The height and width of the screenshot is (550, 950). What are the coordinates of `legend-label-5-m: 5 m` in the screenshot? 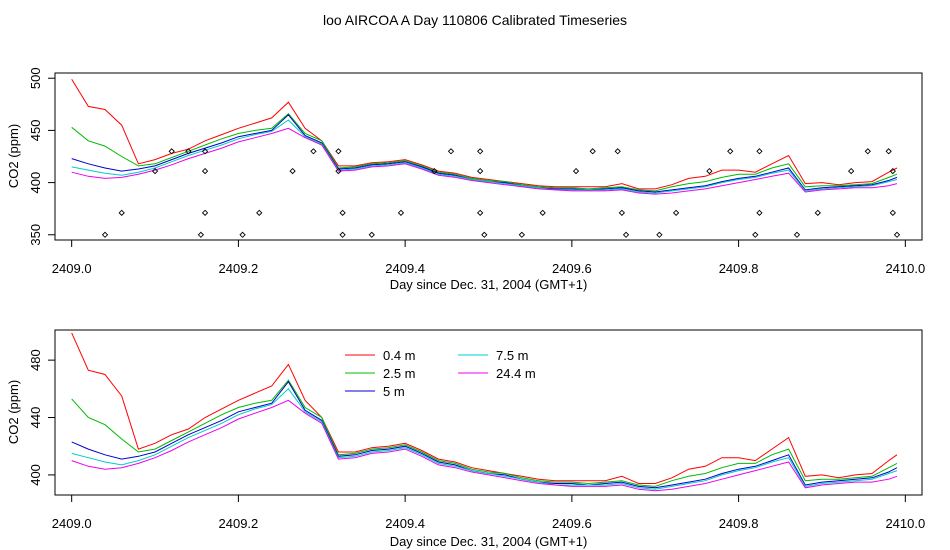 It's located at (394, 391).